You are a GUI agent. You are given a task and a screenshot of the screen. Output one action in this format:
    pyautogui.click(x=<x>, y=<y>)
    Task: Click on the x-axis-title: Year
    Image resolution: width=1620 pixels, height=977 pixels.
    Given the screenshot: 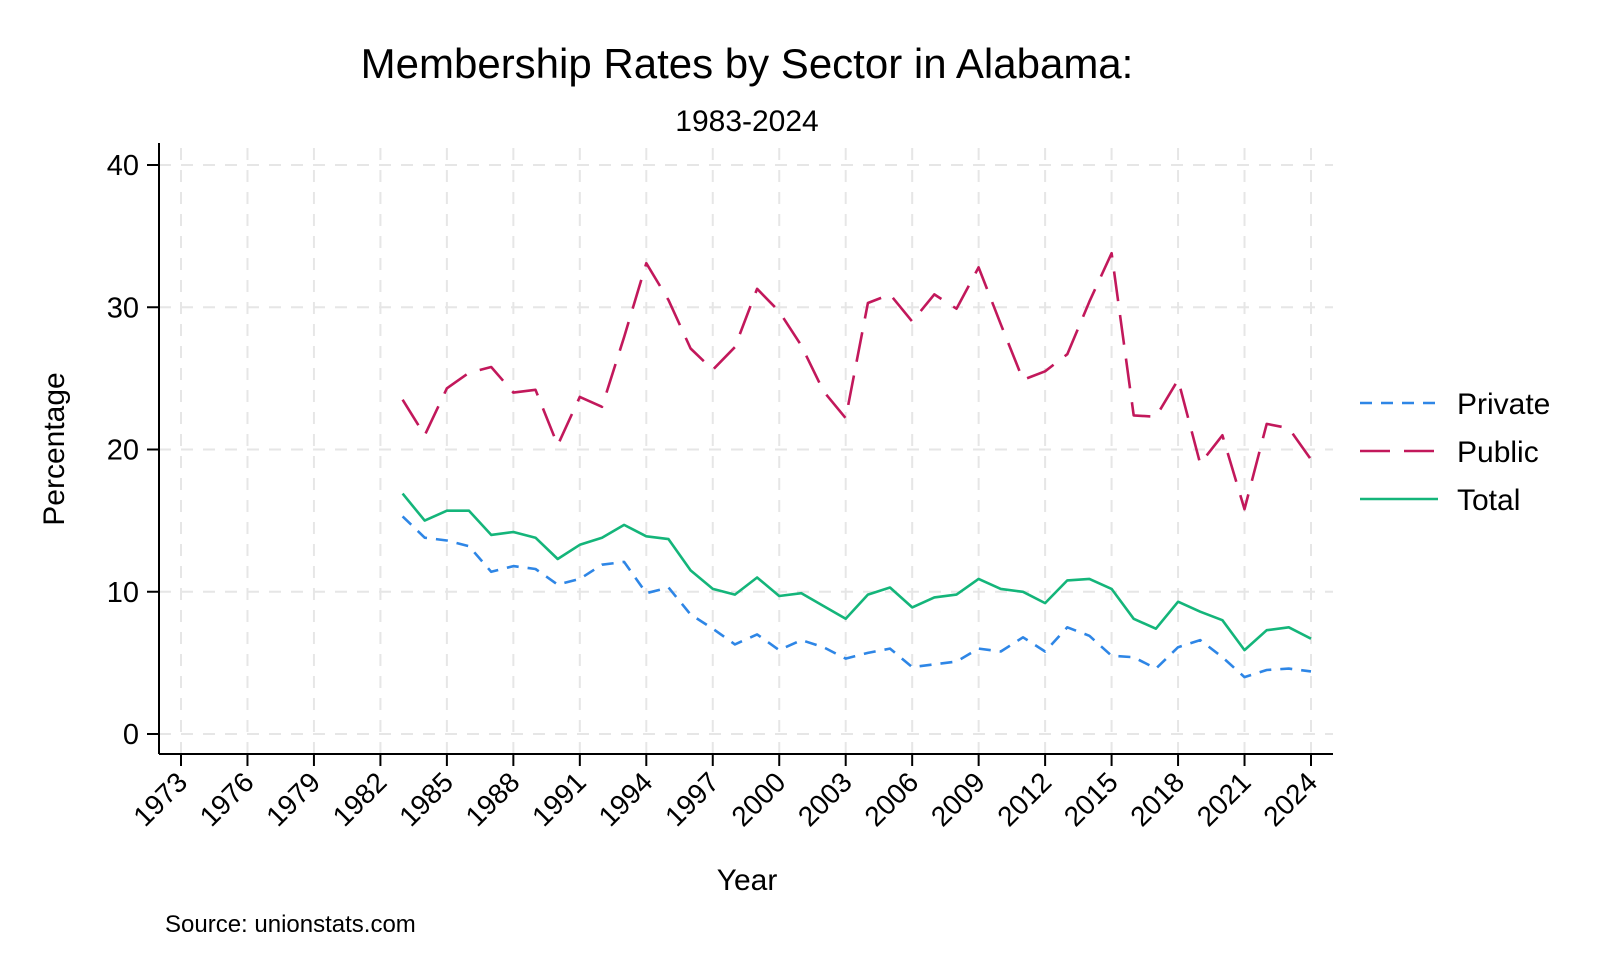 What is the action you would take?
    pyautogui.click(x=747, y=880)
    